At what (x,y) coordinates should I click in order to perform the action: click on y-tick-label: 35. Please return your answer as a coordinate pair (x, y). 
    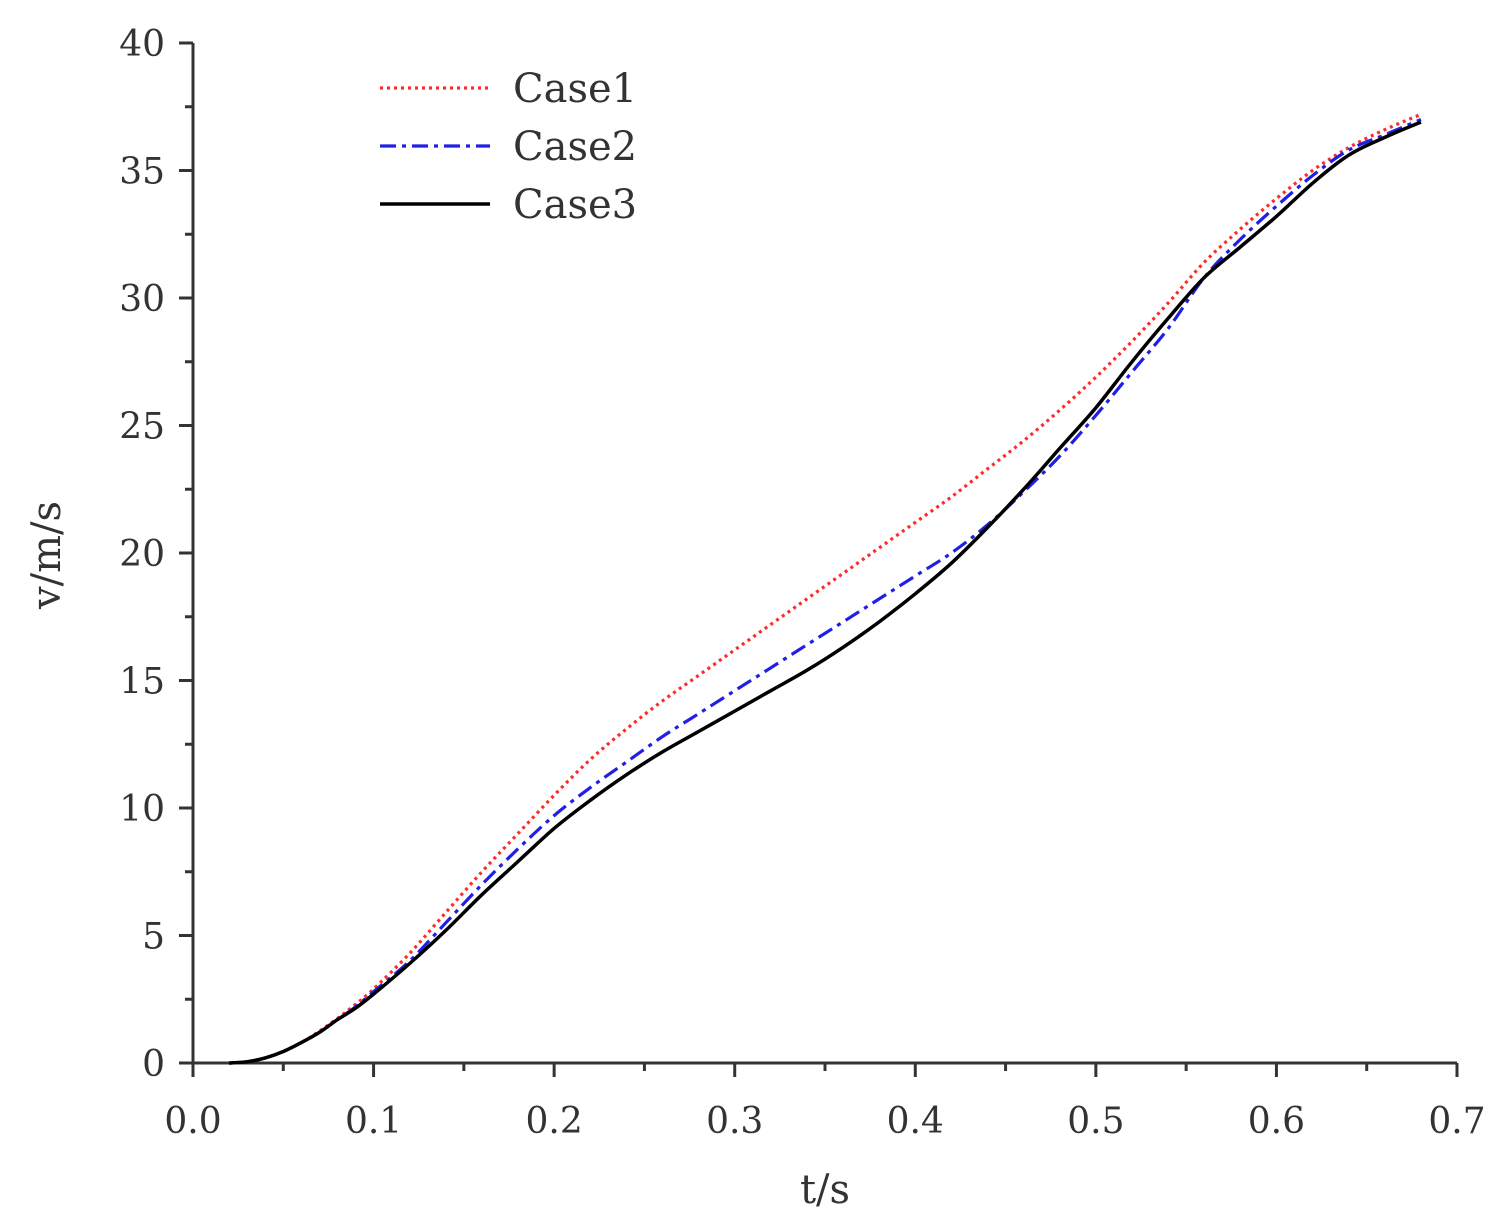
    Looking at the image, I should click on (142, 172).